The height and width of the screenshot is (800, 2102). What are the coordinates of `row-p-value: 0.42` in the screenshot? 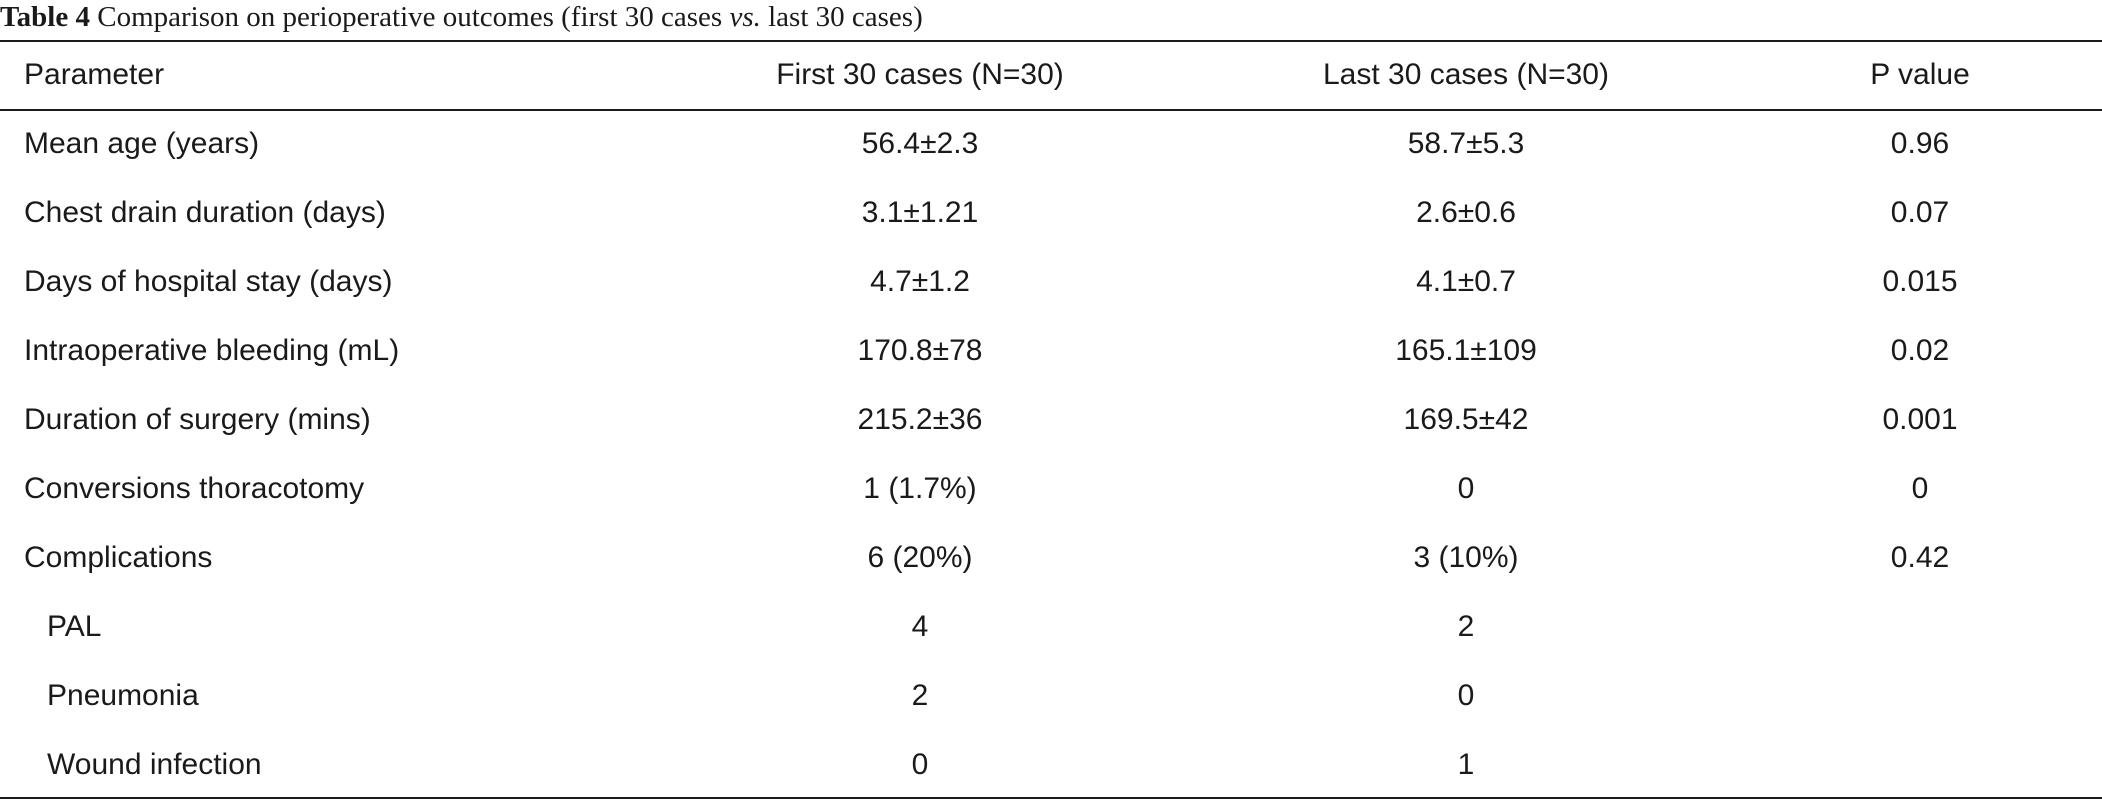 It's located at (1920, 557).